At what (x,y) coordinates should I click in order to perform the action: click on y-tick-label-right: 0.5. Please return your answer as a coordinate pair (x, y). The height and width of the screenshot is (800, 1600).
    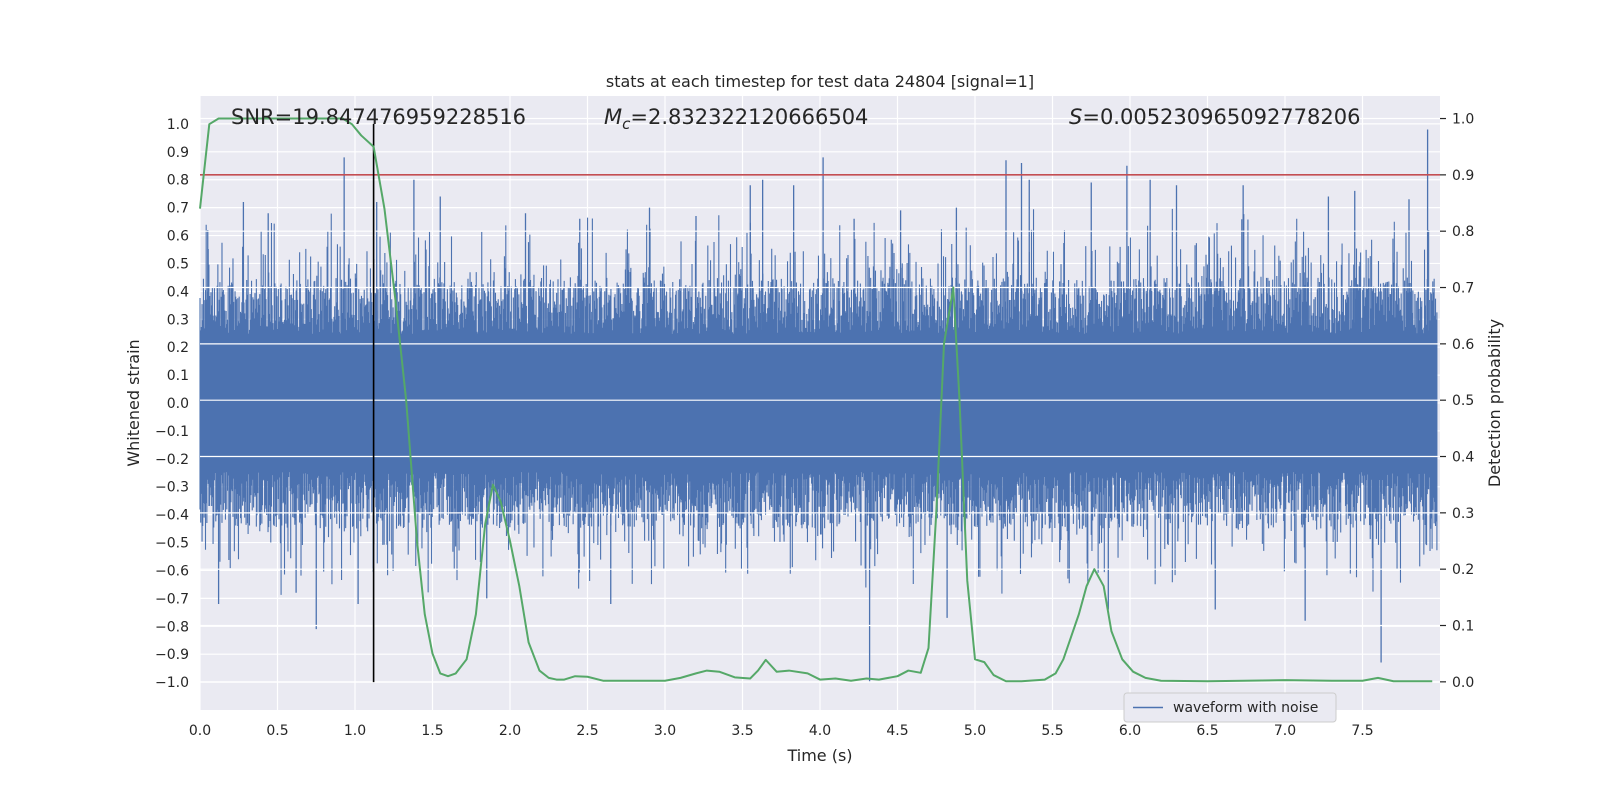
    Looking at the image, I should click on (1463, 401).